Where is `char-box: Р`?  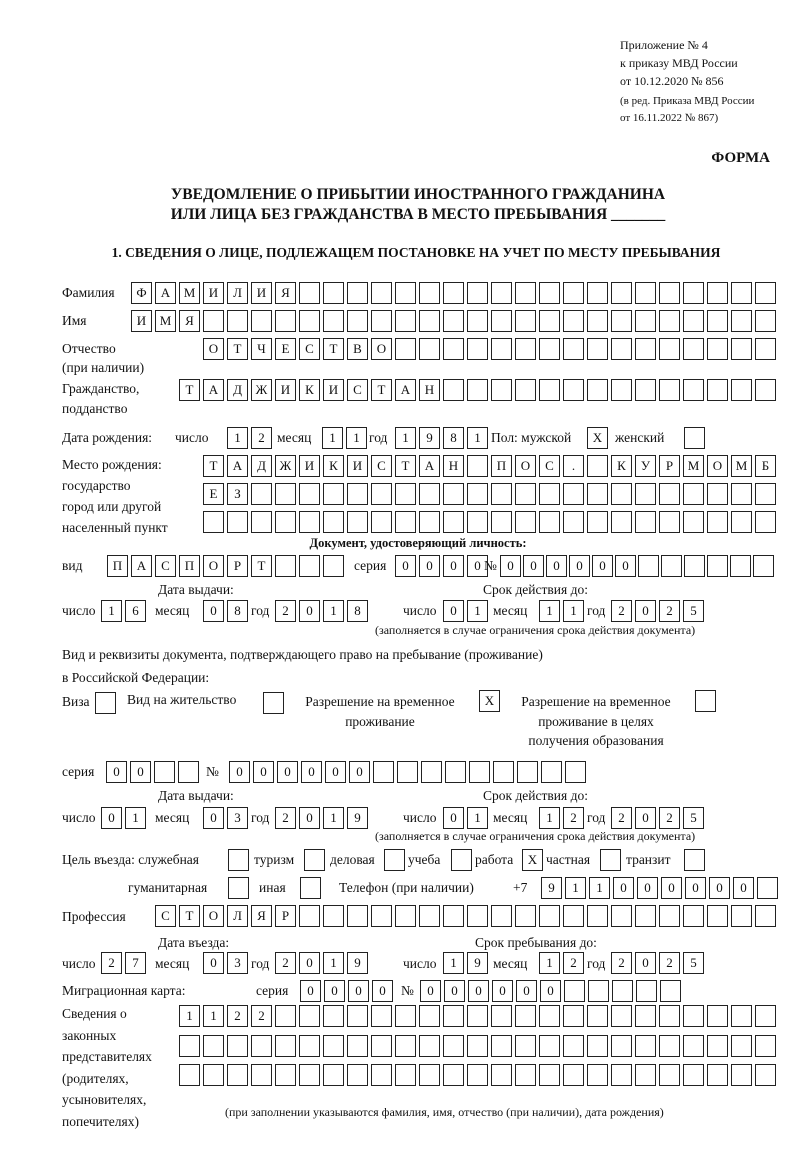 char-box: Р is located at coordinates (285, 916).